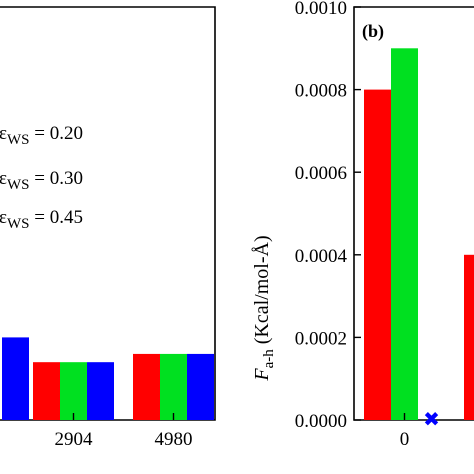  I want to click on panel-b-y-tick-label: 0.0002, so click(321, 338).